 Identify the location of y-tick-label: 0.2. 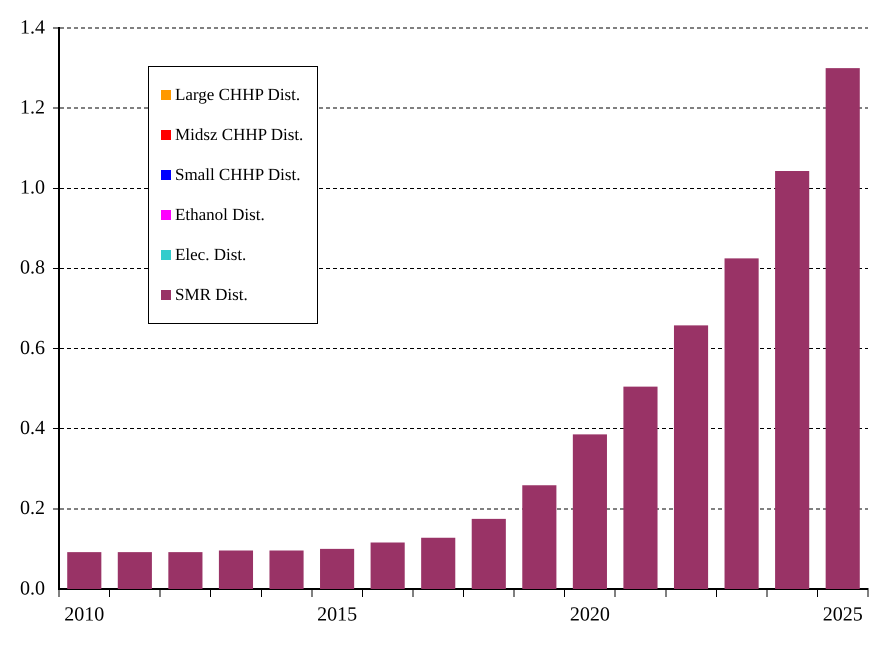
(32, 508).